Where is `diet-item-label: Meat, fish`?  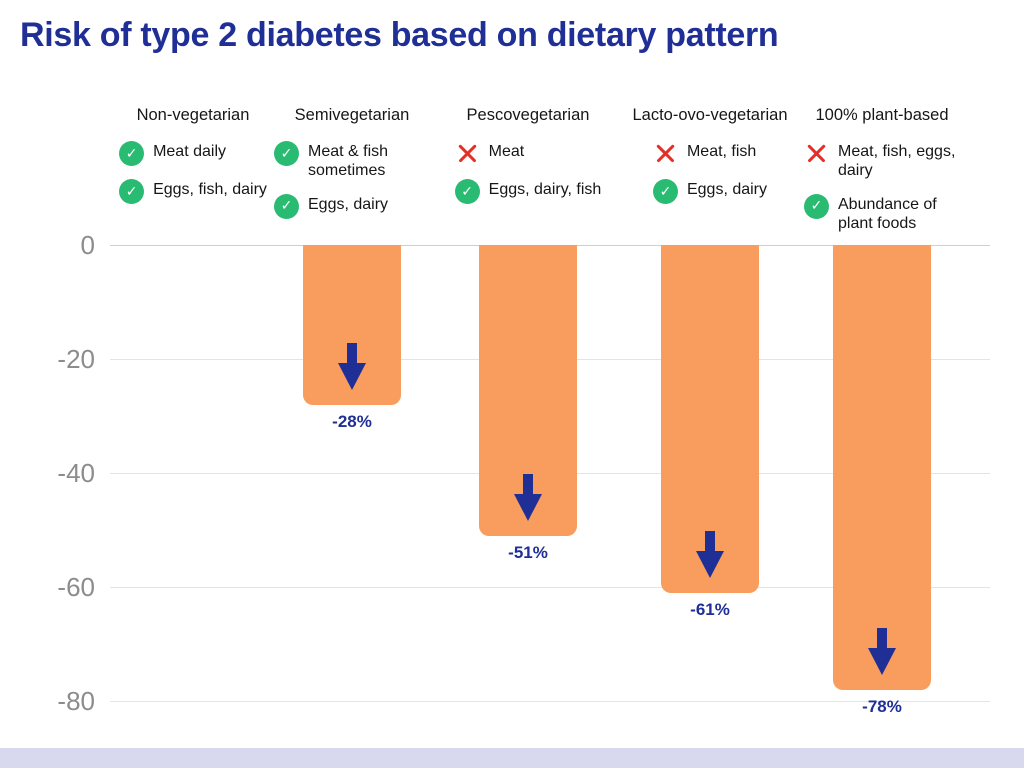 diet-item-label: Meat, fish is located at coordinates (721, 151).